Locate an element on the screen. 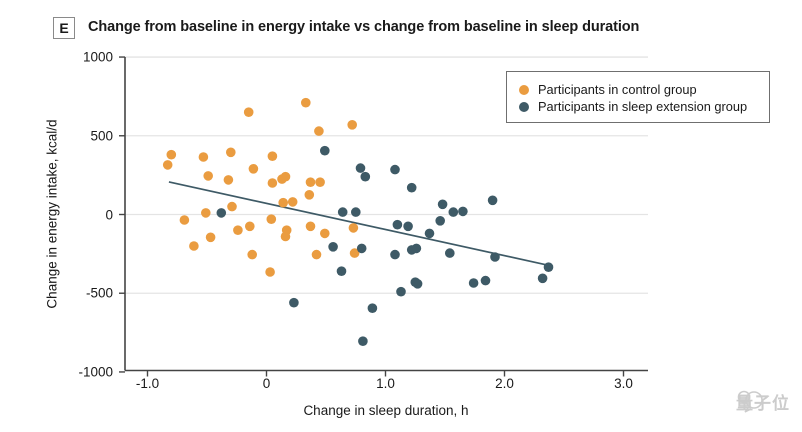  legend-label-control: Participants in control group is located at coordinates (617, 89).